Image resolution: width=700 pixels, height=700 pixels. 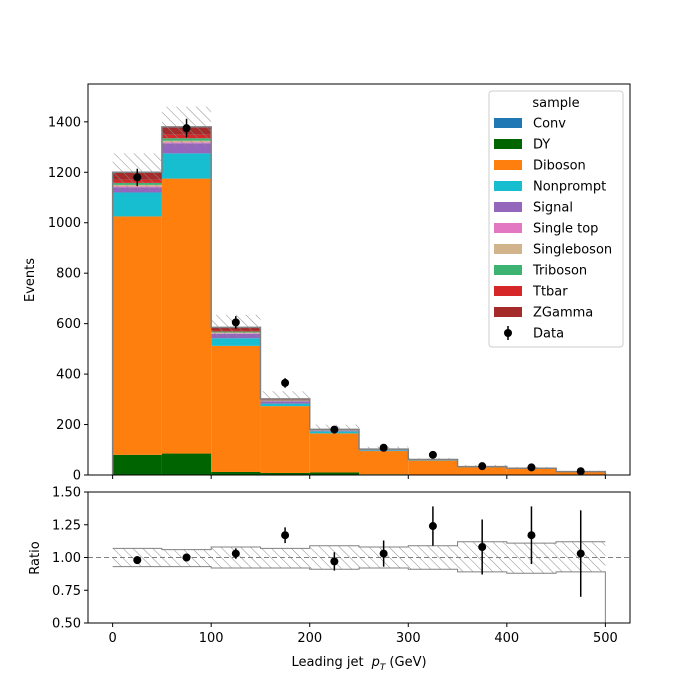 What do you see at coordinates (550, 292) in the screenshot?
I see `legend-label: Ttbar` at bounding box center [550, 292].